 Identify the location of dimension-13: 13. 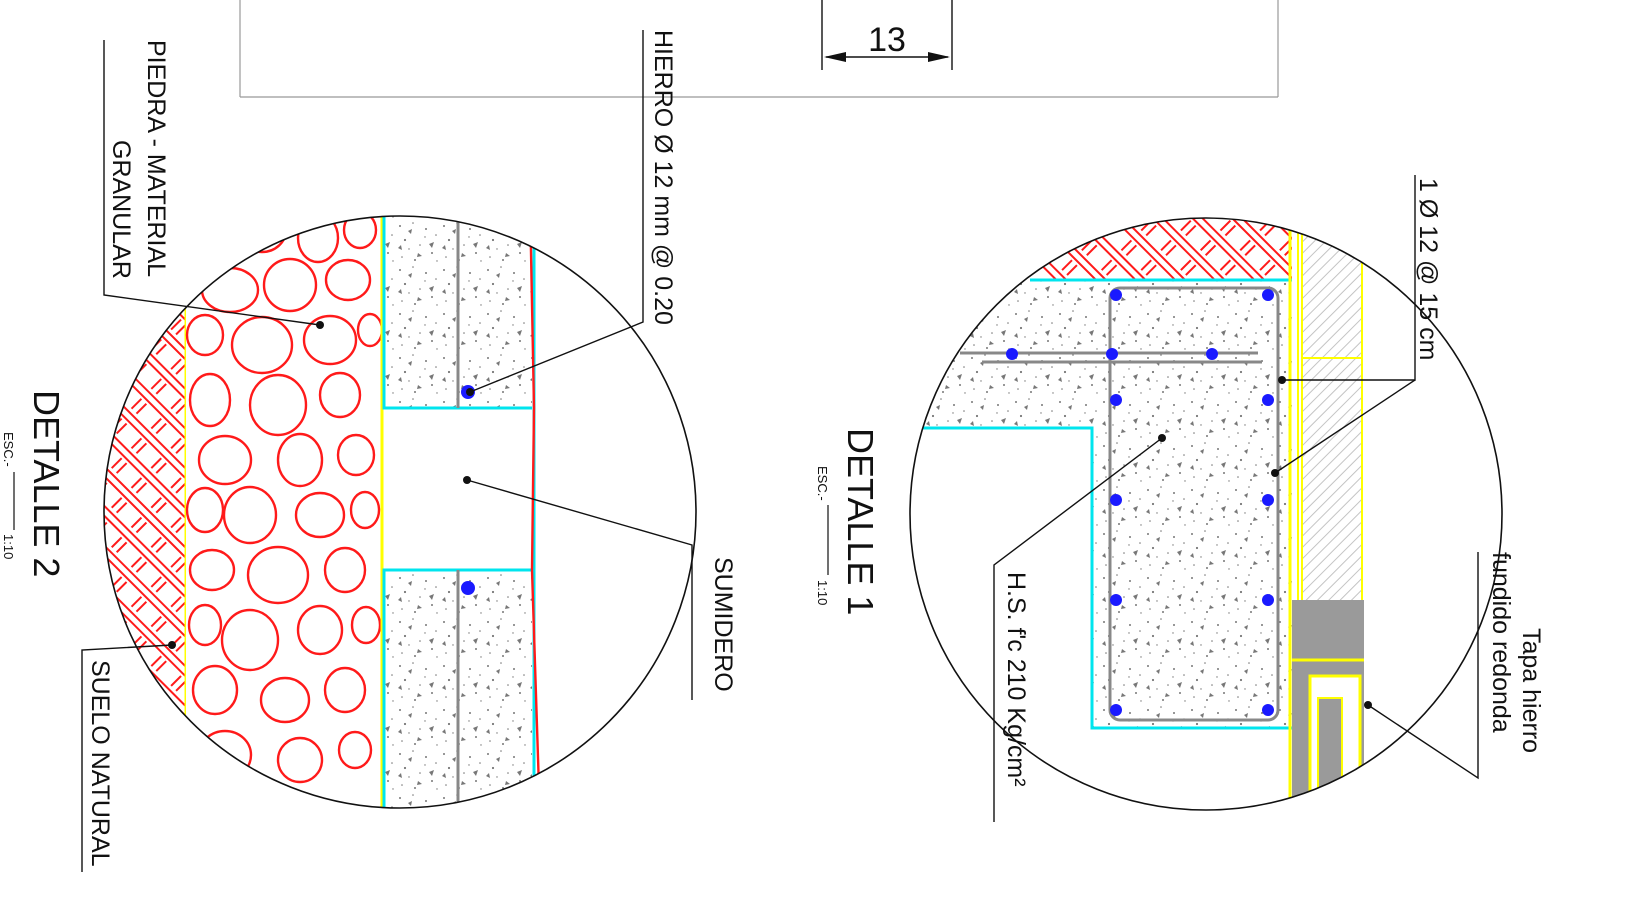
(887, 35).